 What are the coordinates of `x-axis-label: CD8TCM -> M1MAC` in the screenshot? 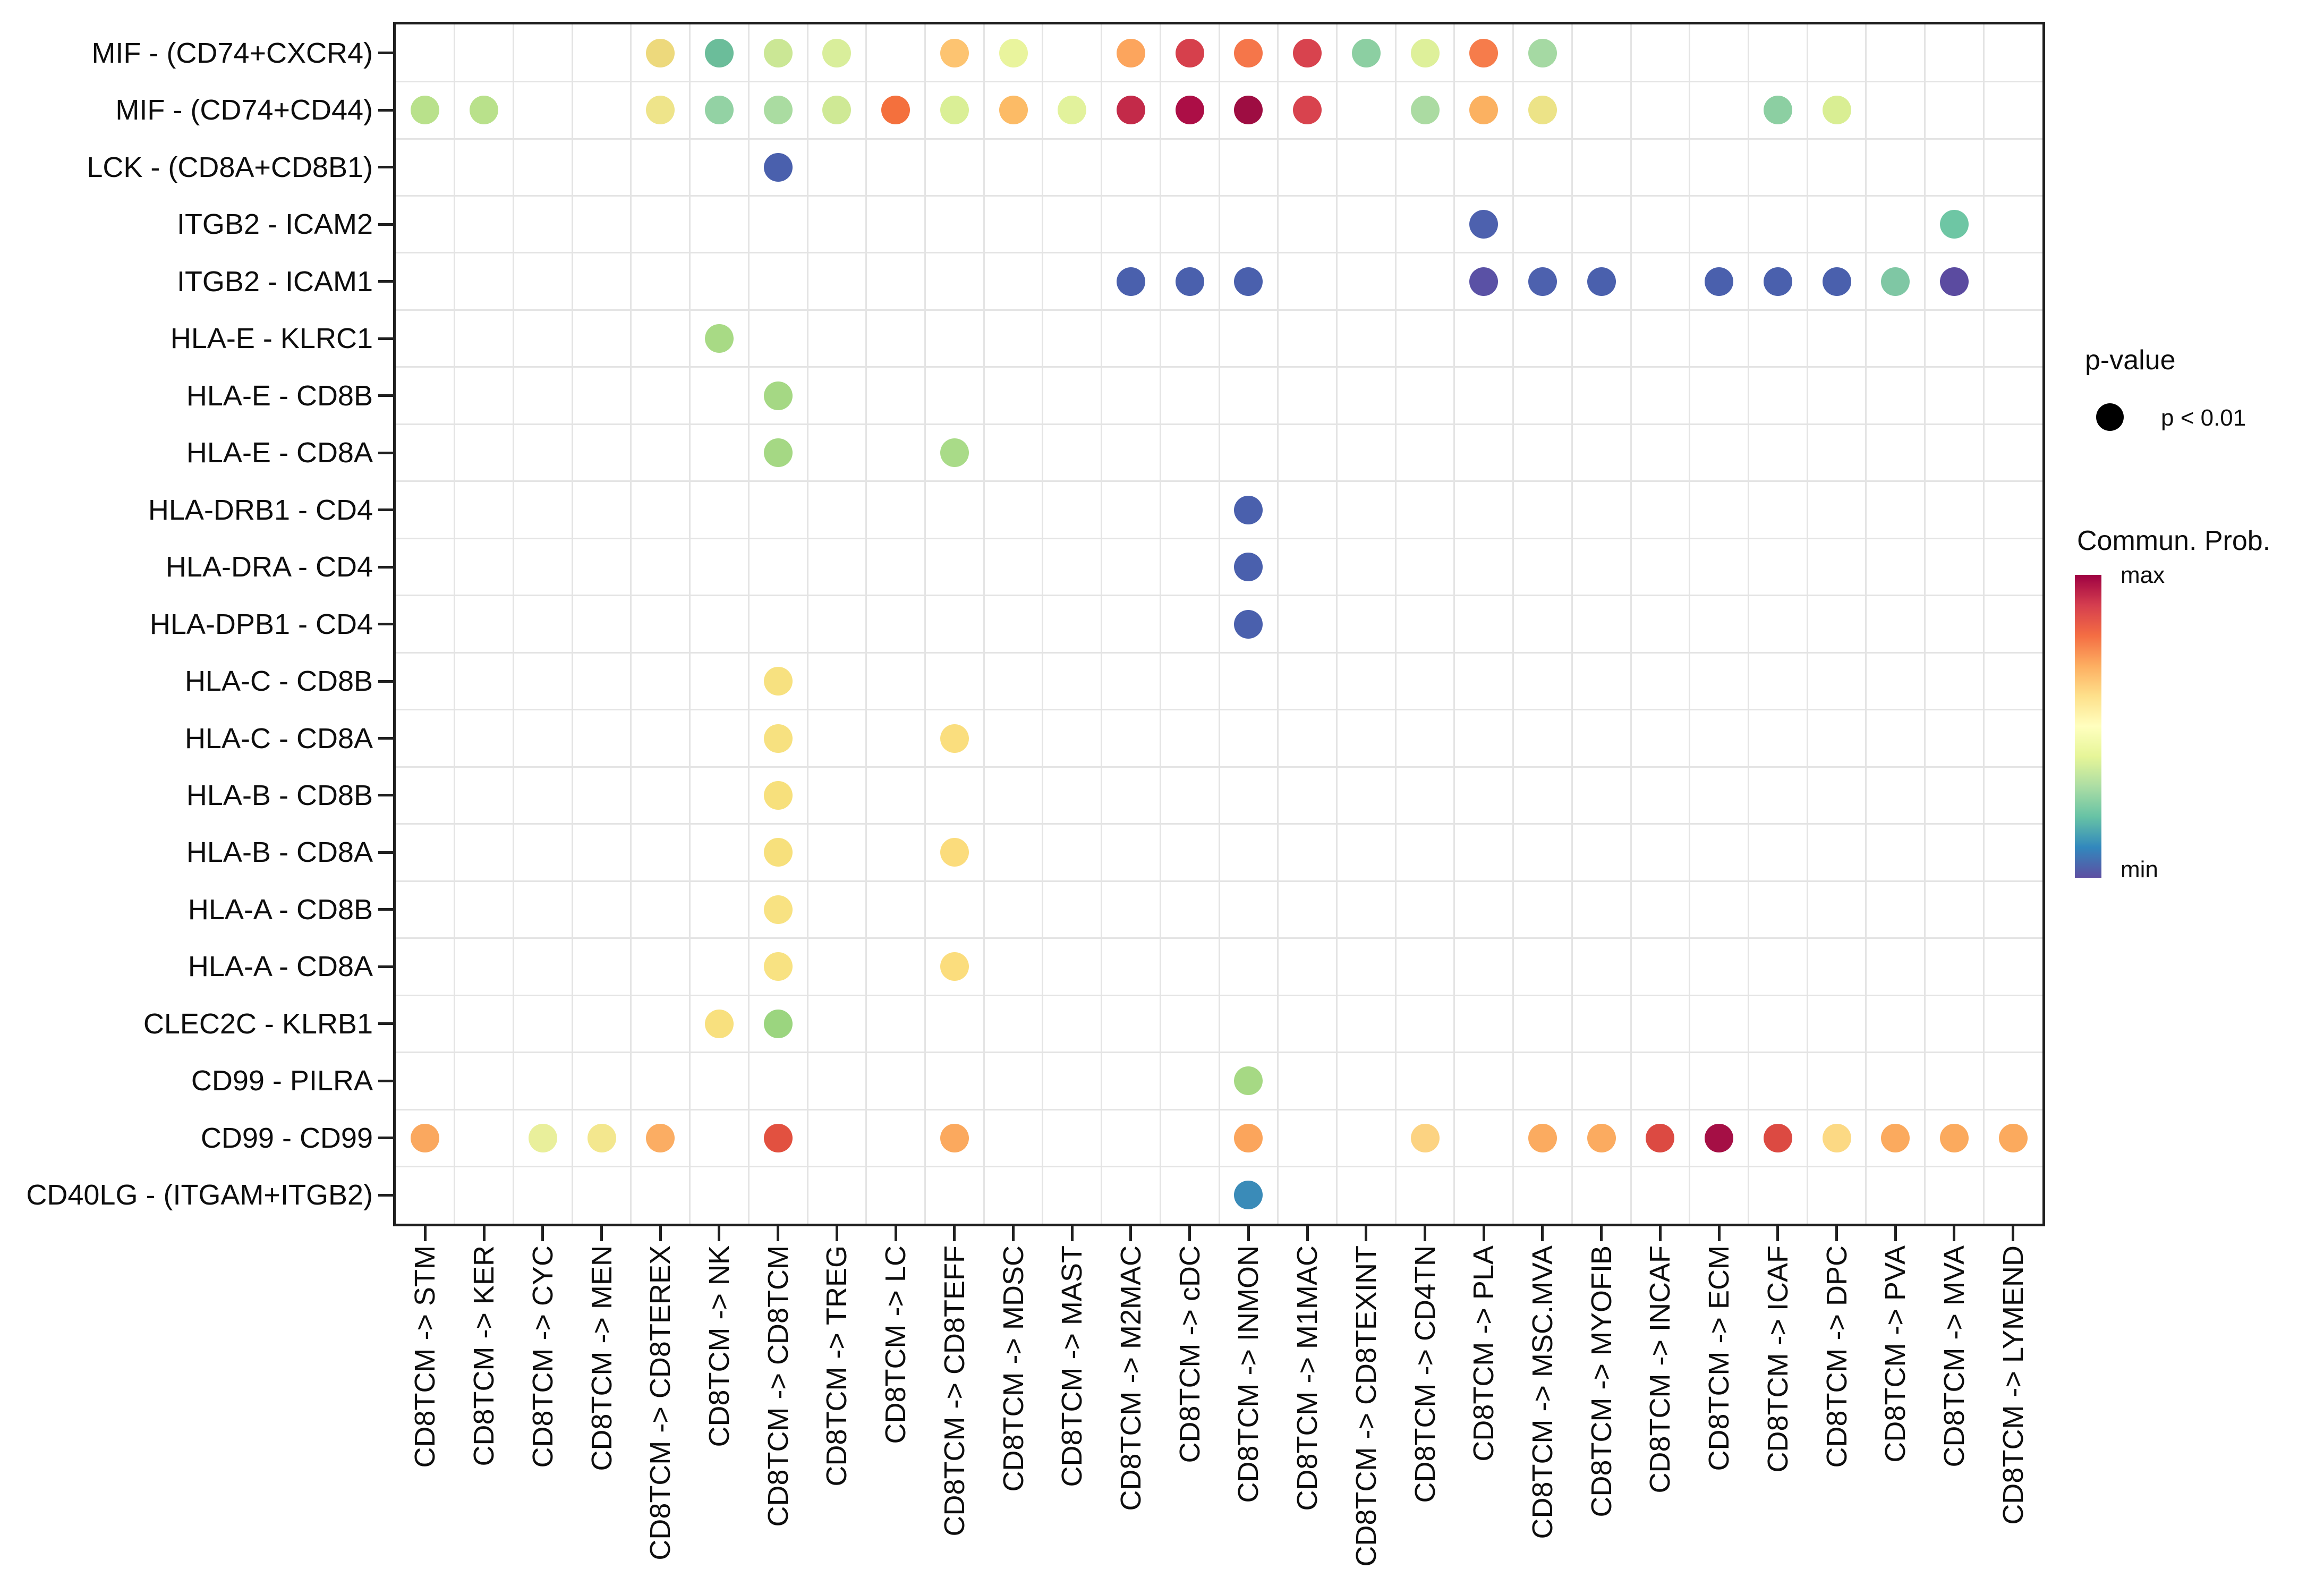 It's located at (1307, 1378).